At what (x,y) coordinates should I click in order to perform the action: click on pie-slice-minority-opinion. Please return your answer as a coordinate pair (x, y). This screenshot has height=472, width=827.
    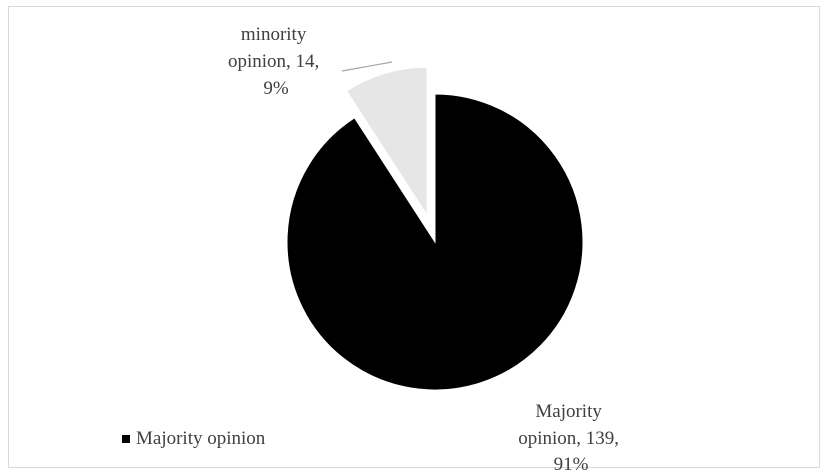
    Looking at the image, I should click on (386, 141).